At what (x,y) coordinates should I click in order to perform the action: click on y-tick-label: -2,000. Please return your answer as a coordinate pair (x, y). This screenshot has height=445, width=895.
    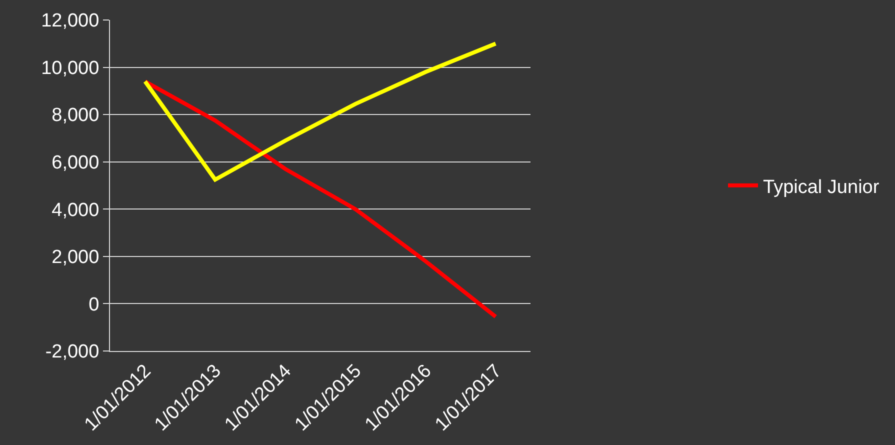
    Looking at the image, I should click on (72, 352).